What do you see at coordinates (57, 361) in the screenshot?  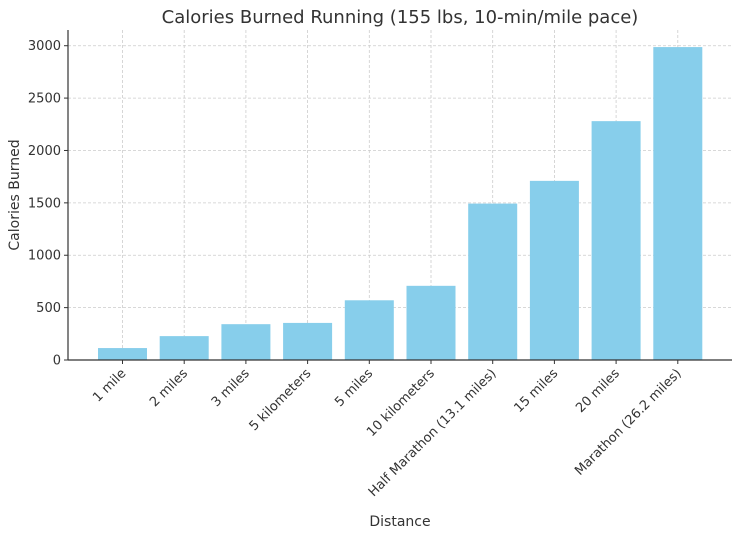 I see `y-tick-label: 0` at bounding box center [57, 361].